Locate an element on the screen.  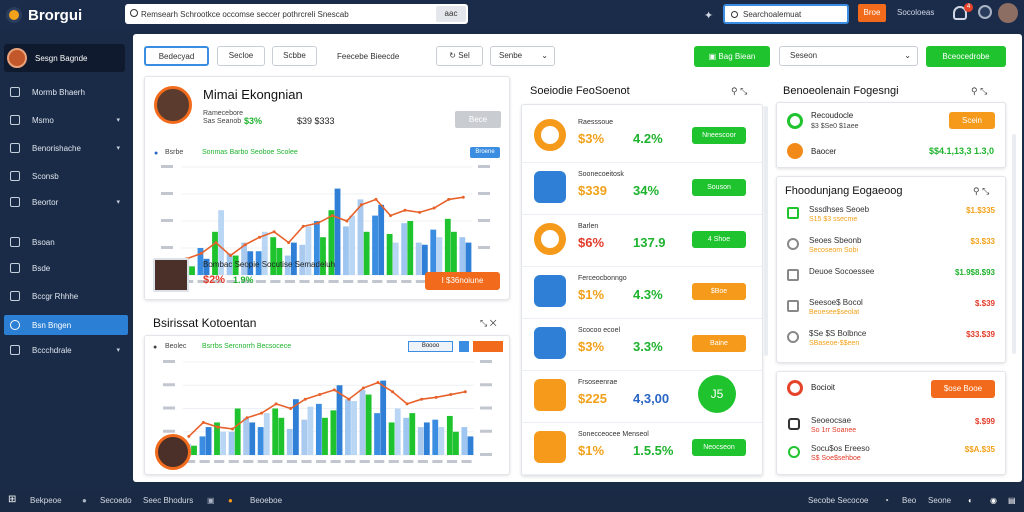
sidebar-item: Bsde is located at coordinates (66, 268).